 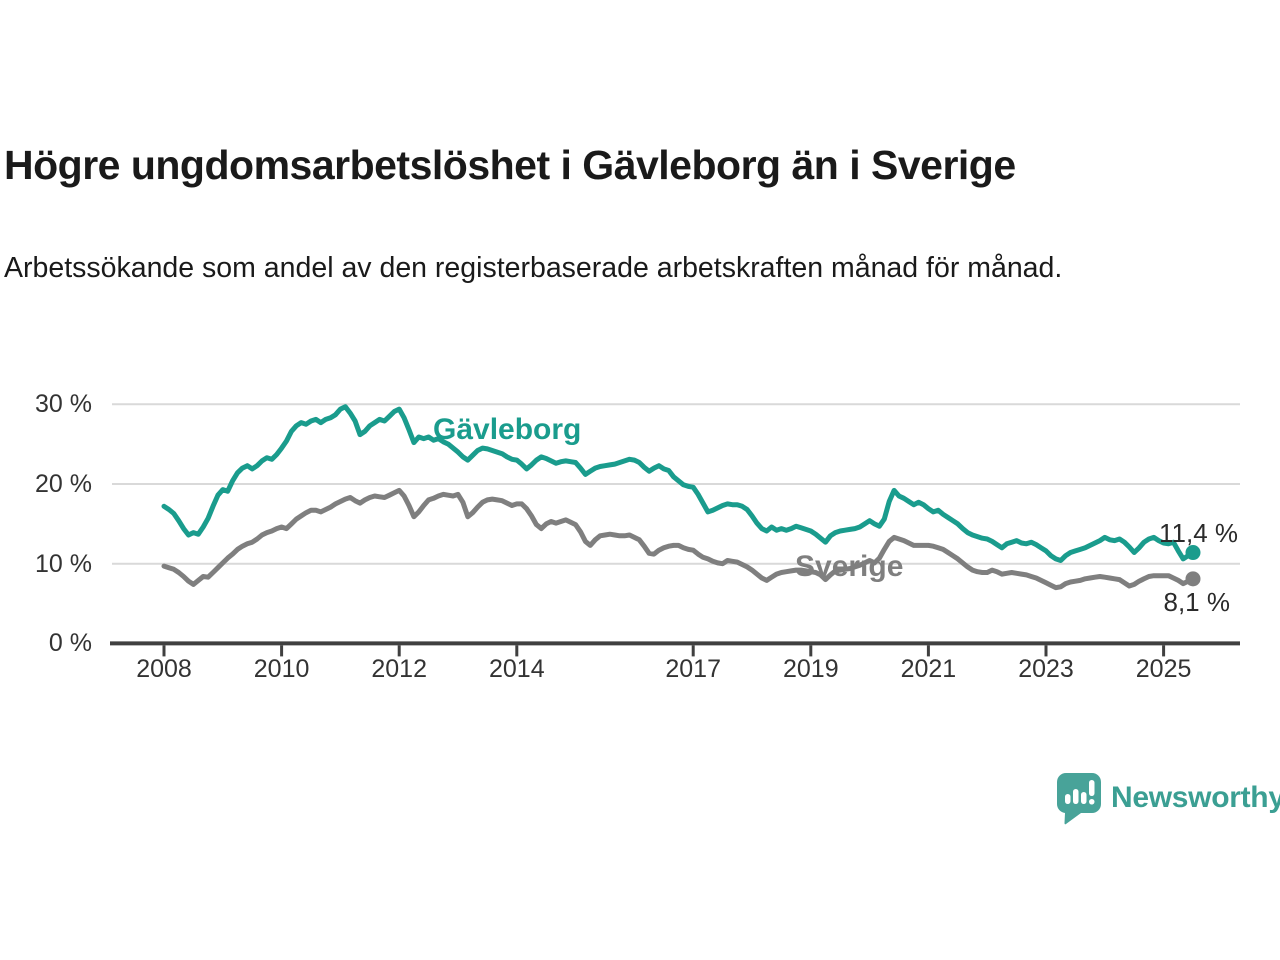 I want to click on line-series-gävleborg, so click(x=678, y=483).